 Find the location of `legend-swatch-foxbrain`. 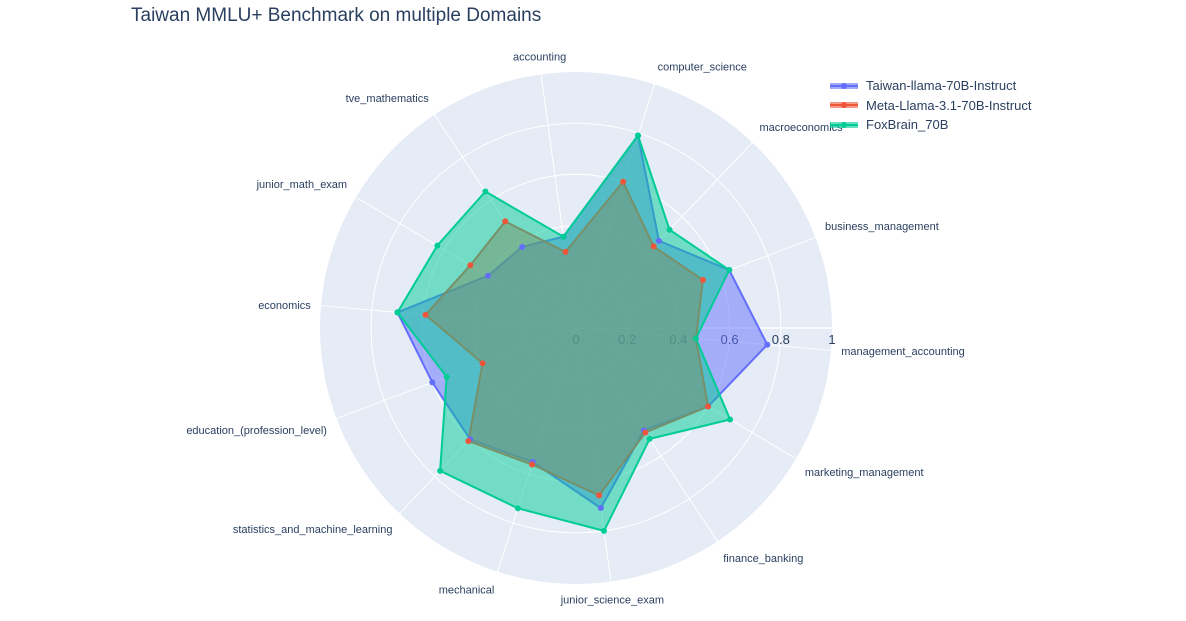

legend-swatch-foxbrain is located at coordinates (844, 125).